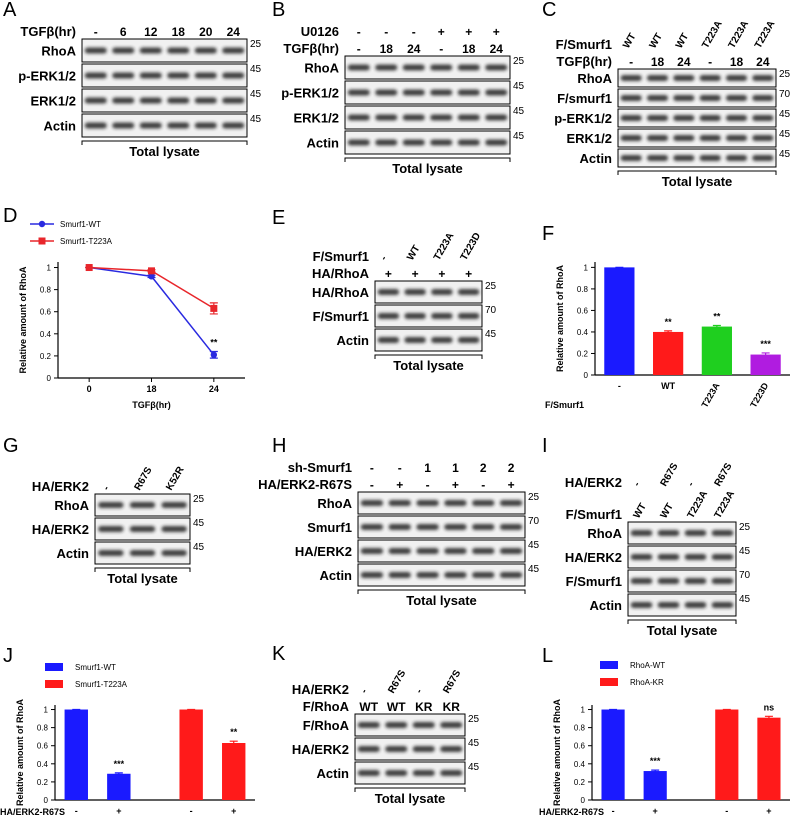 The height and width of the screenshot is (838, 797). I want to click on significance: **, so click(214, 342).